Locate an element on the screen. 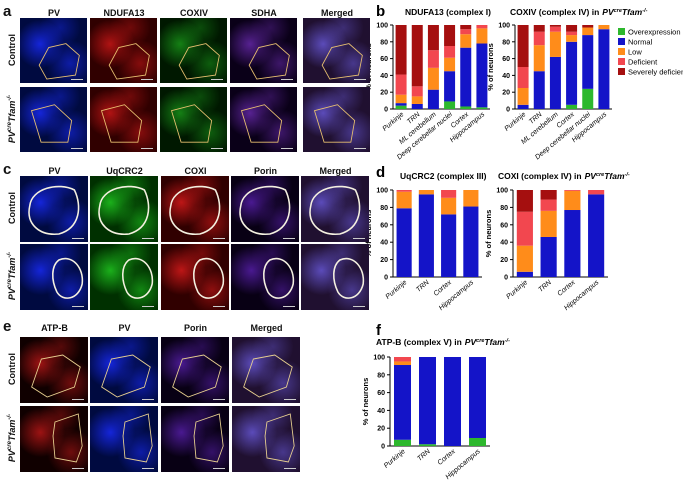  x-tick-label: Cortex is located at coordinates (566, 288).